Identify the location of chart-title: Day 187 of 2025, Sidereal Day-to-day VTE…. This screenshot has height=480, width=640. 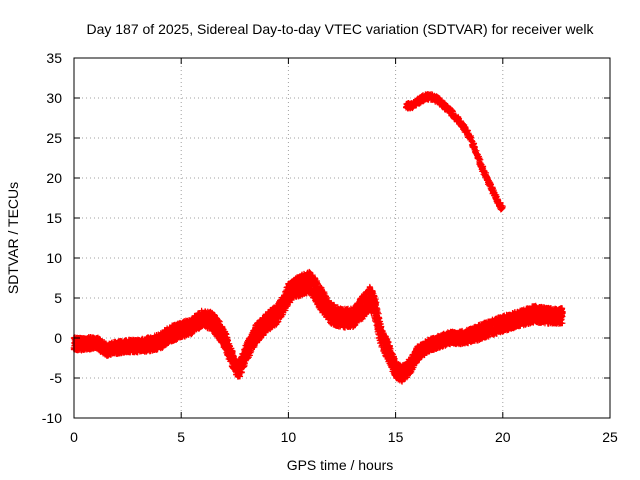
(340, 29).